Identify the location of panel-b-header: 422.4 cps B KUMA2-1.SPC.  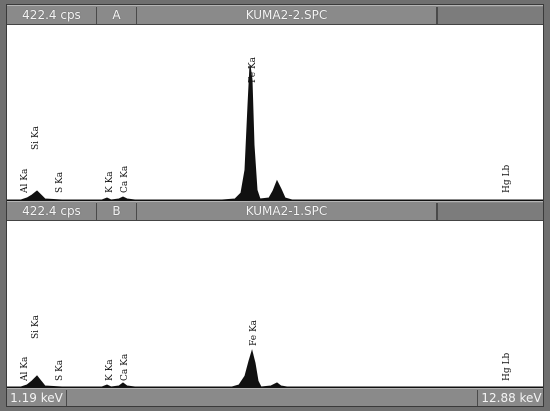
(275, 211).